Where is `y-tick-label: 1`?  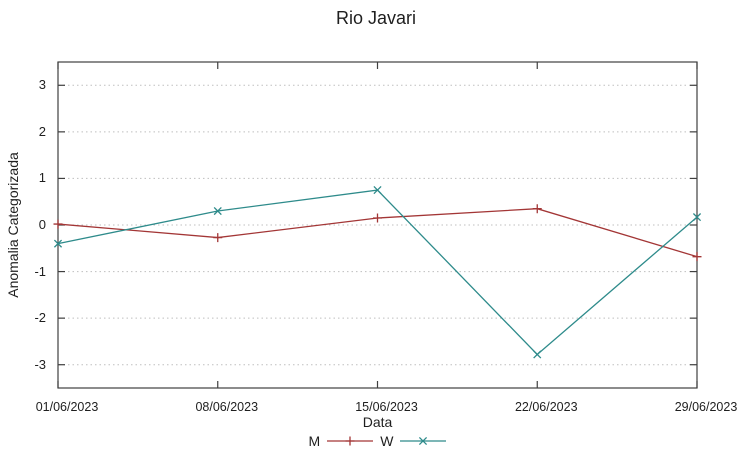 y-tick-label: 1 is located at coordinates (42, 178).